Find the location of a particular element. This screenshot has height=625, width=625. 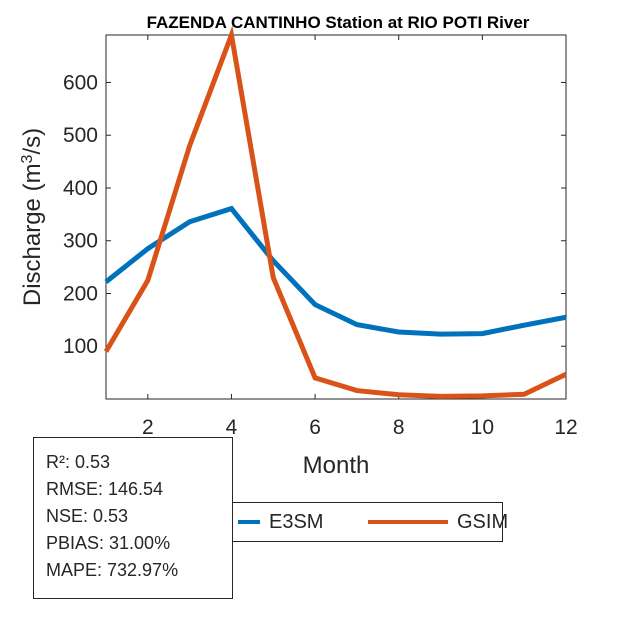

x-tick-label: 8 is located at coordinates (399, 427).